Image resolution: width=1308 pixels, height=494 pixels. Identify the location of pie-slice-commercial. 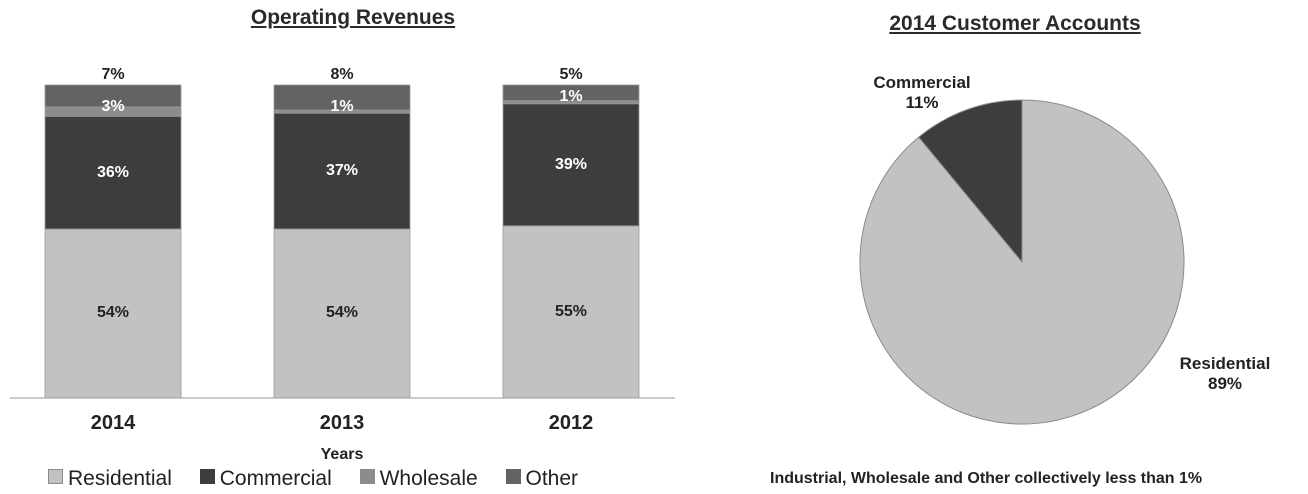
(970, 181).